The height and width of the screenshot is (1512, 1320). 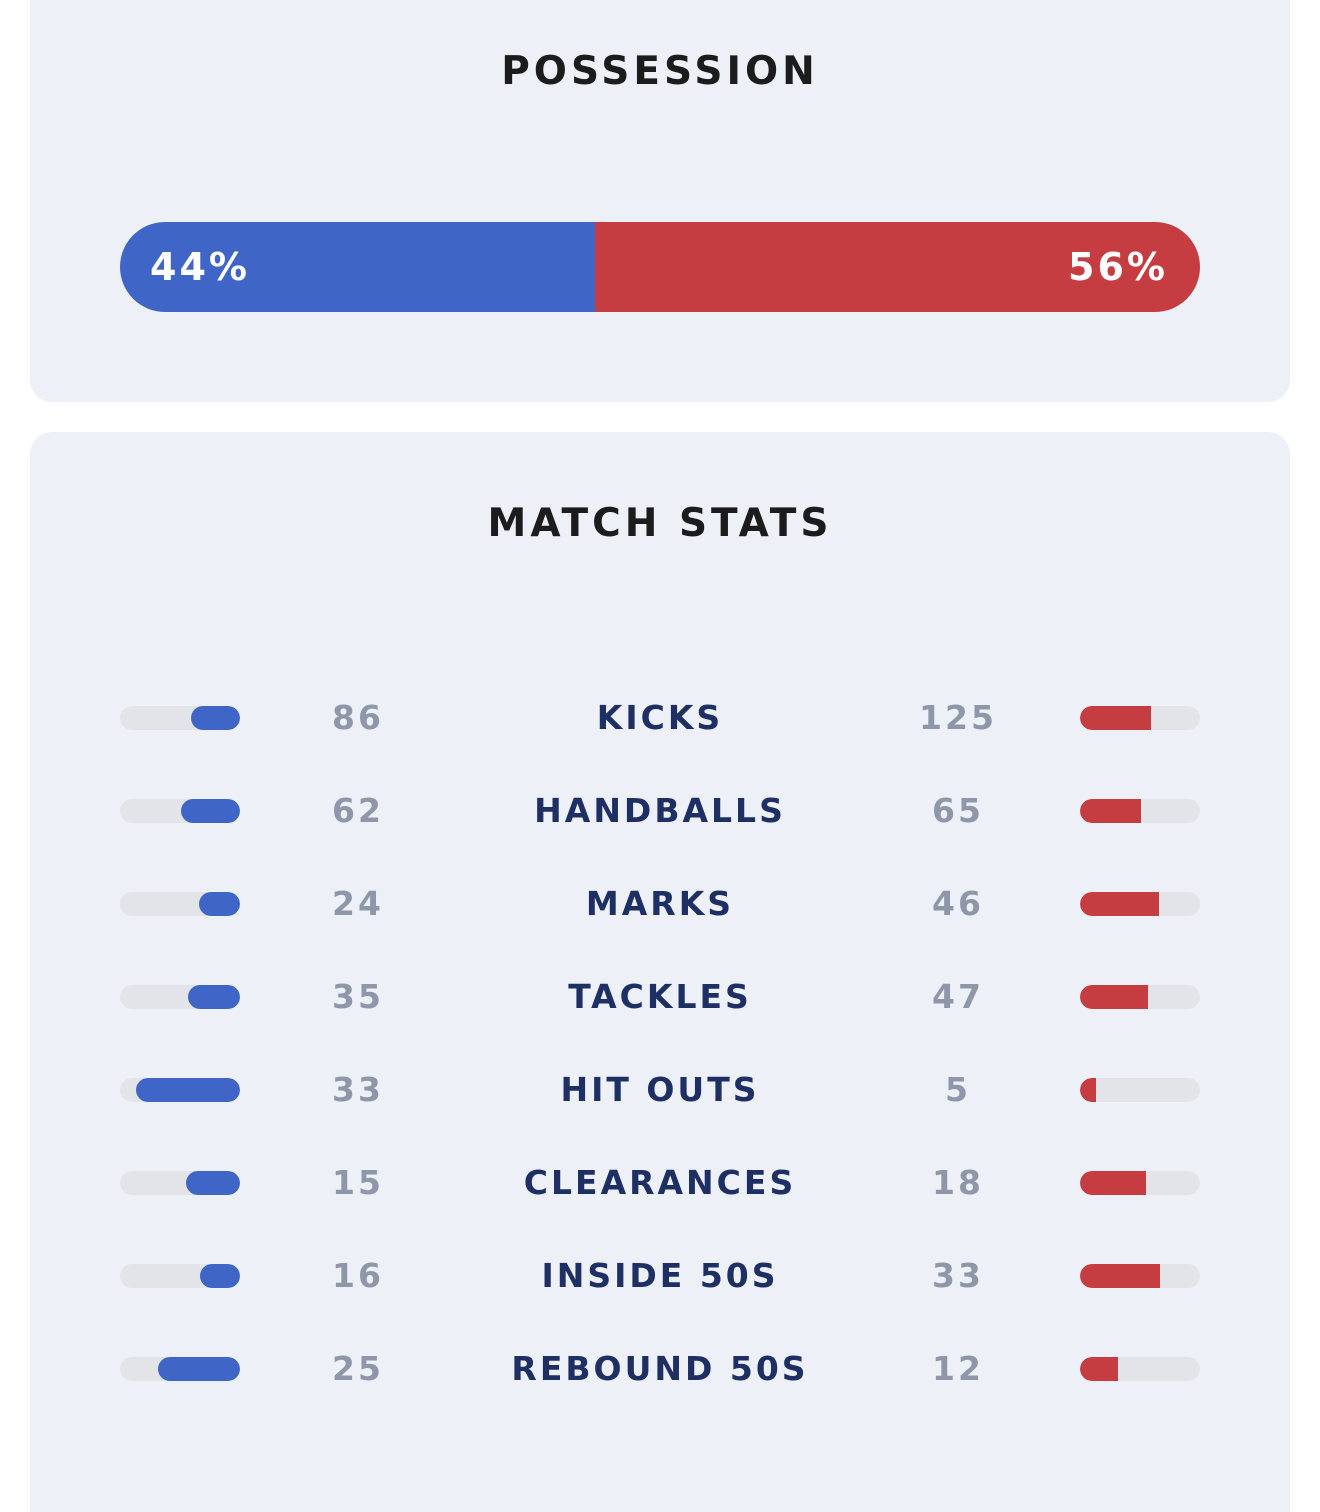 I want to click on home-stat-value: 86, so click(x=358, y=717).